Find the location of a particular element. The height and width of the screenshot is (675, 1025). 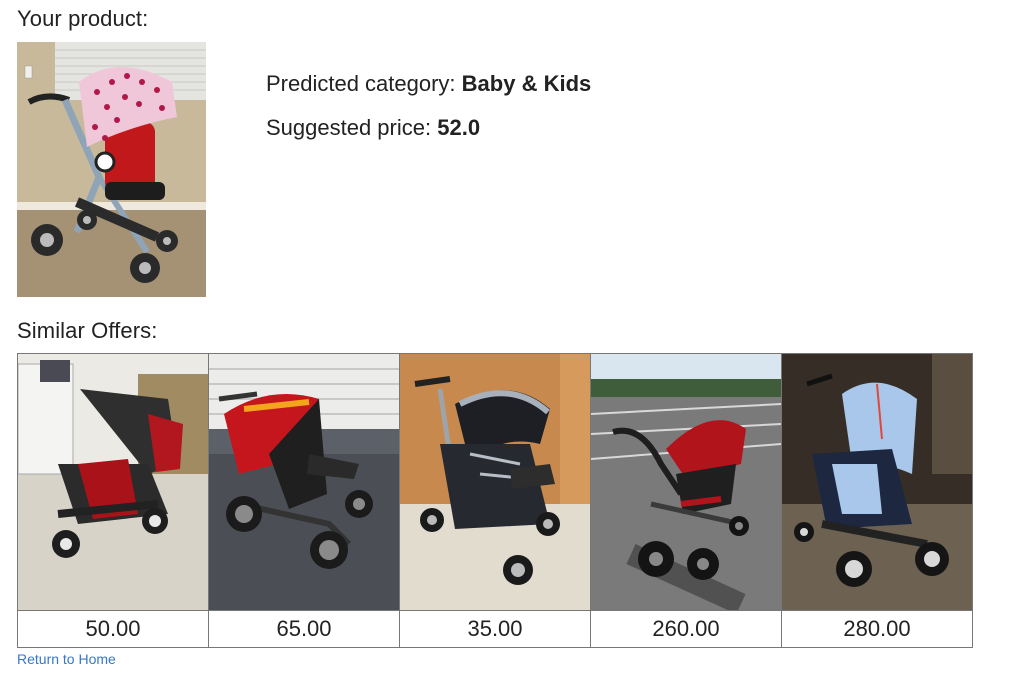

offer-price: 35.00 is located at coordinates (495, 629).